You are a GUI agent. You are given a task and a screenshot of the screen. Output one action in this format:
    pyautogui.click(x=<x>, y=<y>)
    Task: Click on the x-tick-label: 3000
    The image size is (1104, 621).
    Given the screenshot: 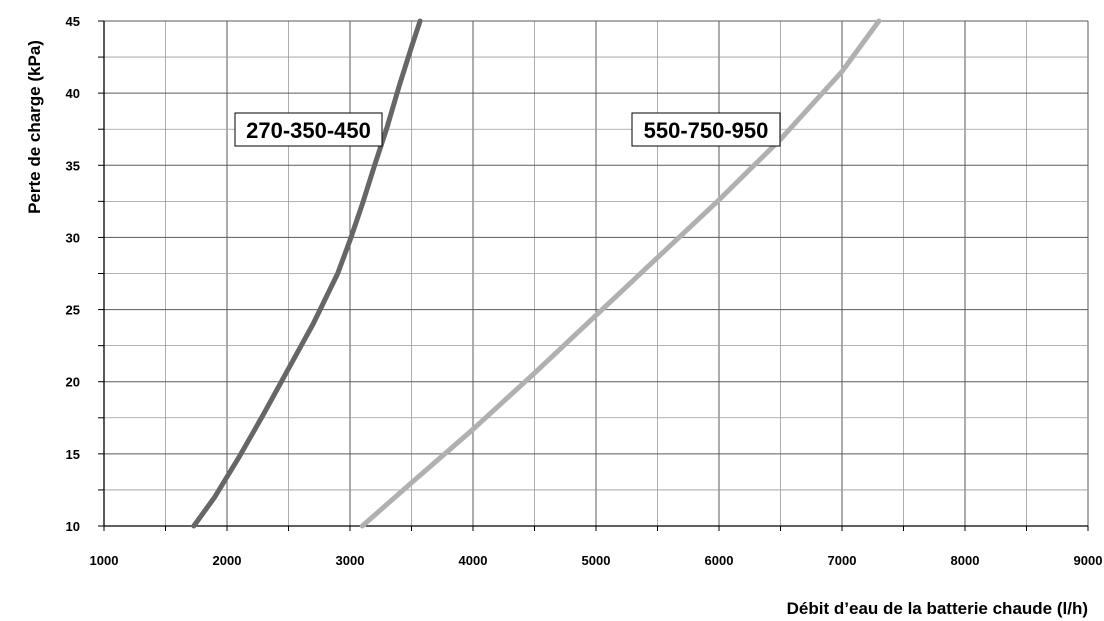 What is the action you would take?
    pyautogui.click(x=350, y=560)
    